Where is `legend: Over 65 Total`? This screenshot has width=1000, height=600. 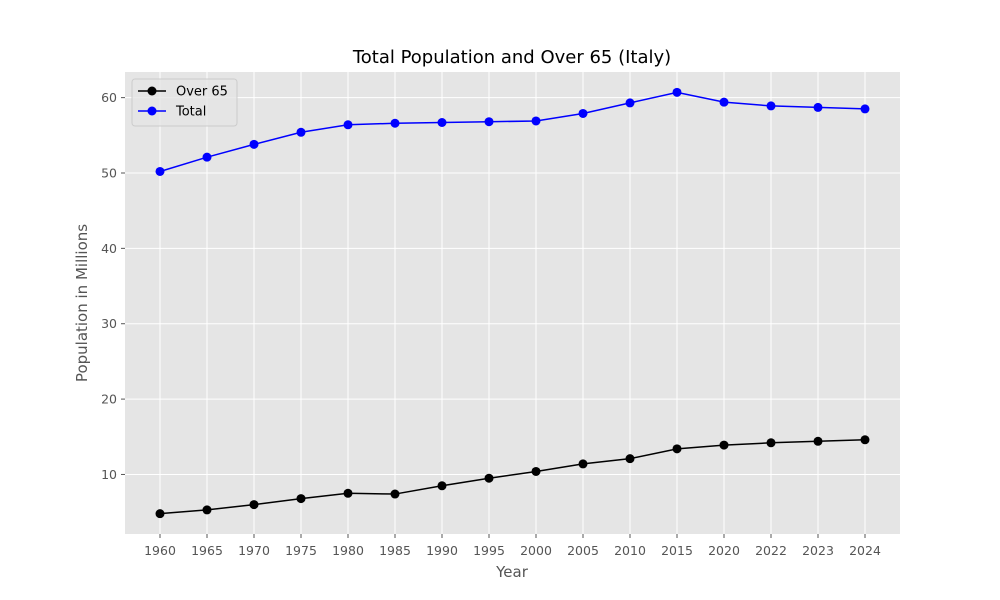
legend: Over 65 Total is located at coordinates (184, 102).